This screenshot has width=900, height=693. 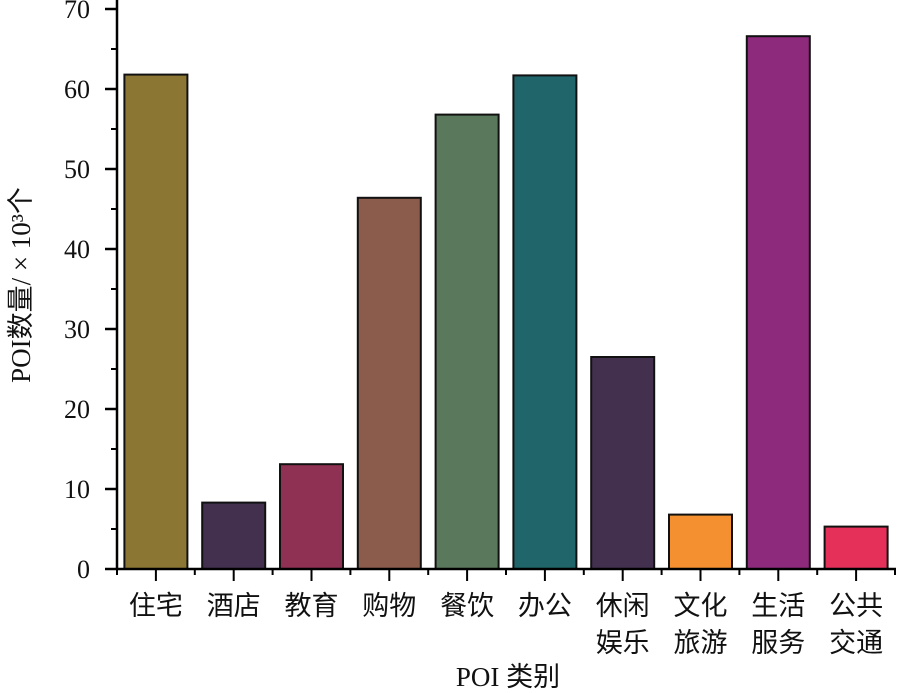 I want to click on x-category-label: 娱乐, so click(x=623, y=643).